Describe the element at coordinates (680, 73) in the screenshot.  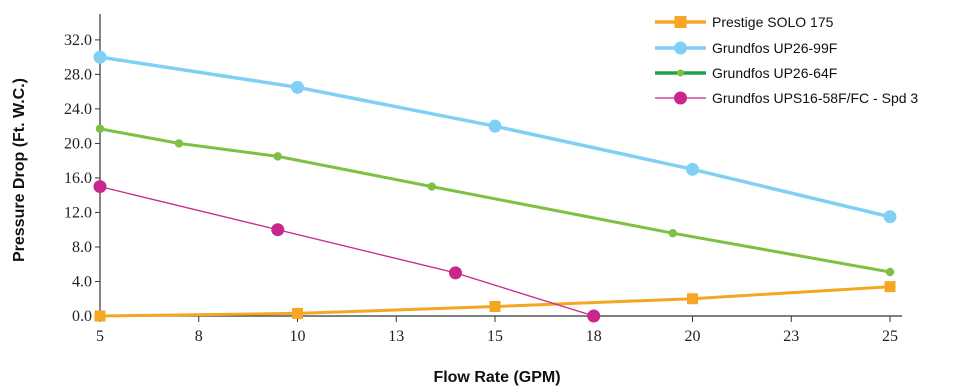
I see `legend-marker-dot` at that location.